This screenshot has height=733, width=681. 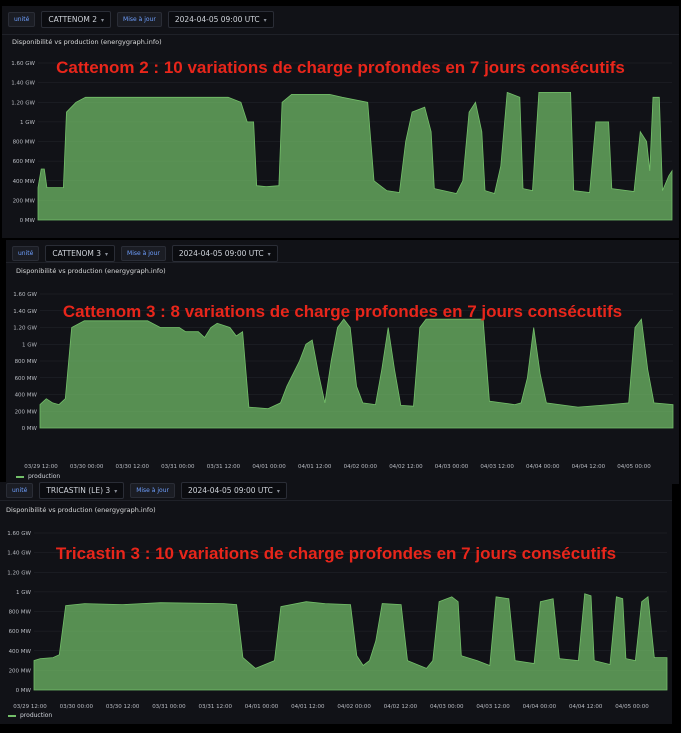 What do you see at coordinates (80, 253) in the screenshot?
I see `unit-select: CATTENOM 3 ▾` at bounding box center [80, 253].